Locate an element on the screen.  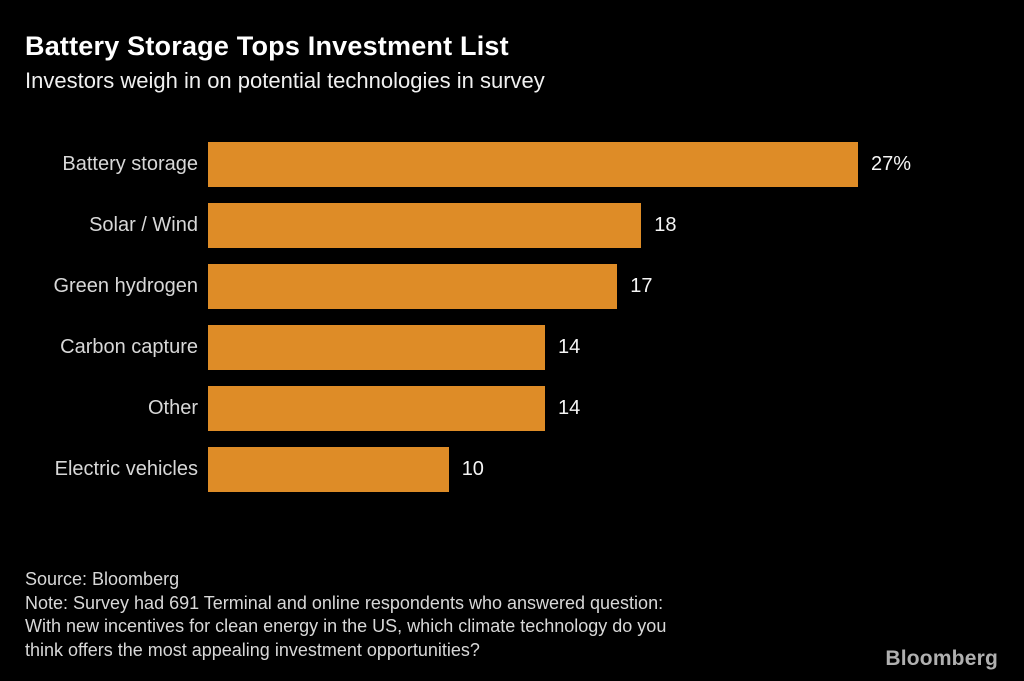
category-label: Carbon capture is located at coordinates (129, 347).